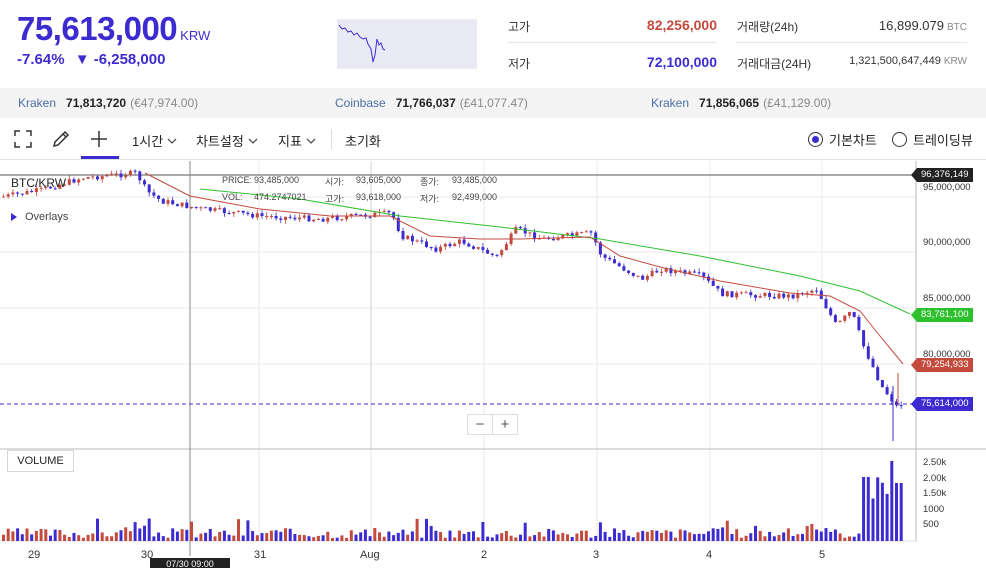 The height and width of the screenshot is (568, 986). I want to click on exchange-item-2: Coinbase 71,766,037 (£41,077.47), so click(431, 103).